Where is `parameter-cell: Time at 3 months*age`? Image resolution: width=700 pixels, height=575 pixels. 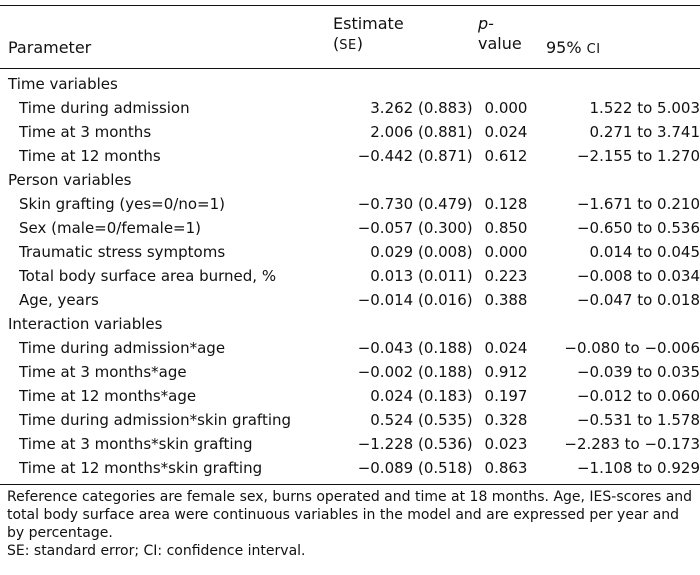
parameter-cell: Time at 3 months*age is located at coordinates (103, 372).